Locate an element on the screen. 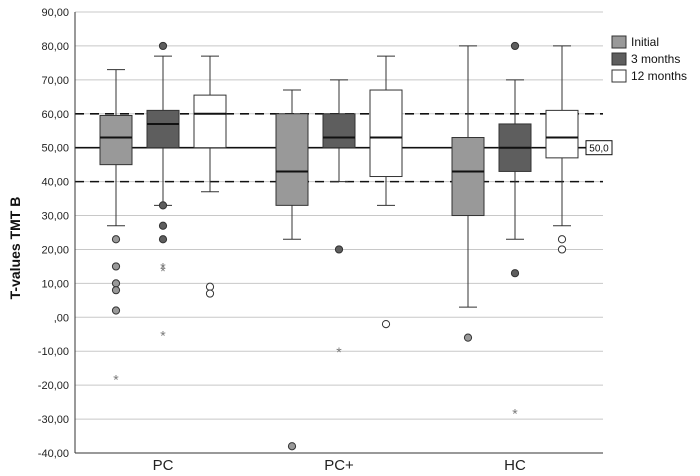 This screenshot has width=700, height=476. y-tick-label: 50,00 is located at coordinates (55, 149).